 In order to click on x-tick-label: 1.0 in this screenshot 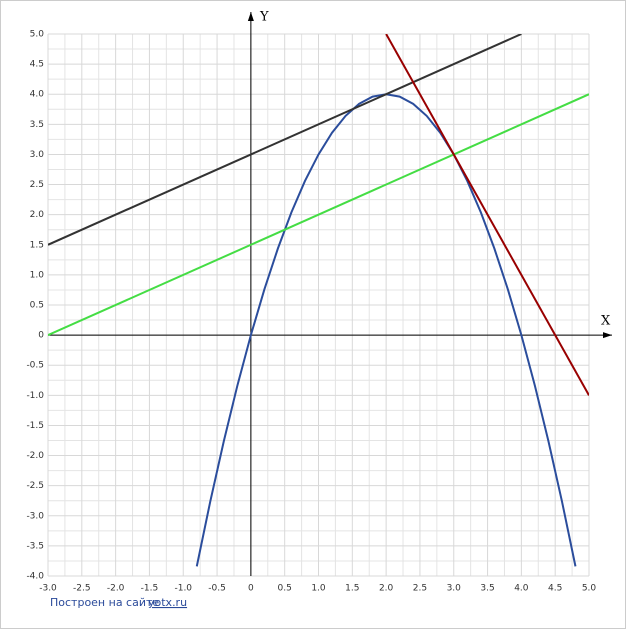, I will do `click(318, 589)`.